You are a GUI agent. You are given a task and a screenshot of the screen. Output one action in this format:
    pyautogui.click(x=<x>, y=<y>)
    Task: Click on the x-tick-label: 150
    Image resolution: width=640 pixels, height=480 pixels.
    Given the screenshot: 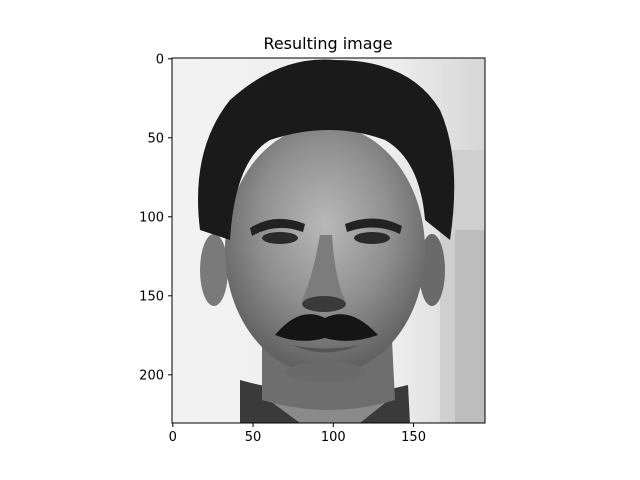 What is the action you would take?
    pyautogui.click(x=413, y=437)
    